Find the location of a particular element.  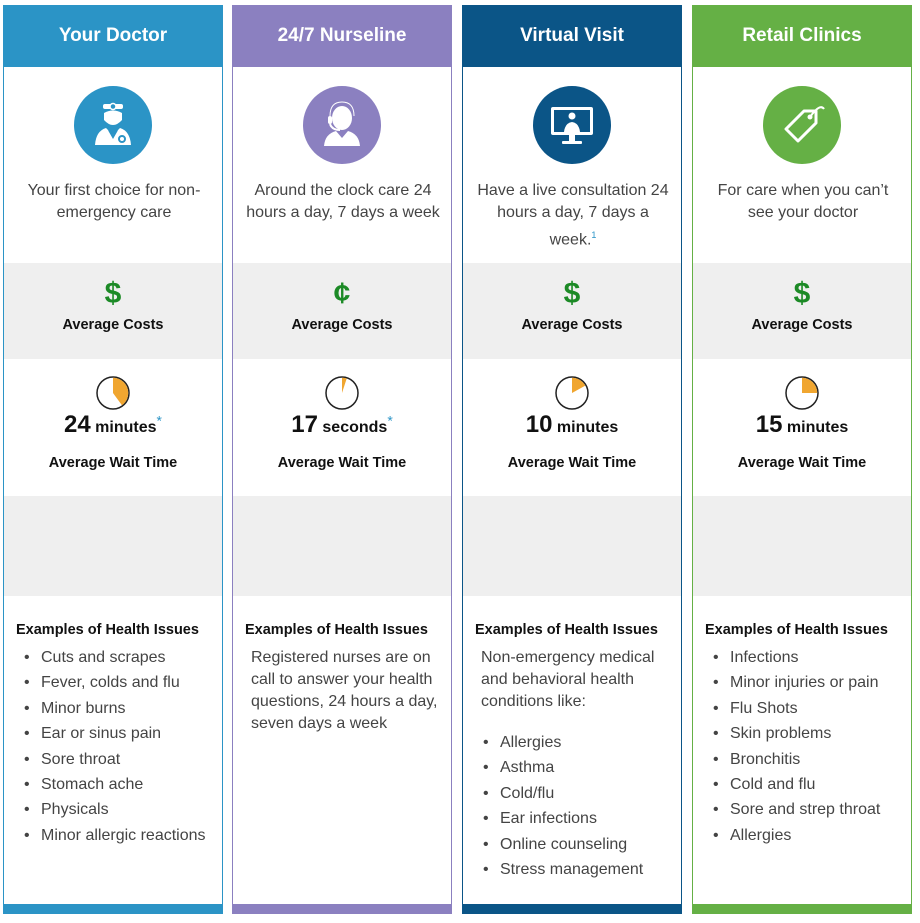

wait-time-value: 17 seconds* is located at coordinates (342, 425).